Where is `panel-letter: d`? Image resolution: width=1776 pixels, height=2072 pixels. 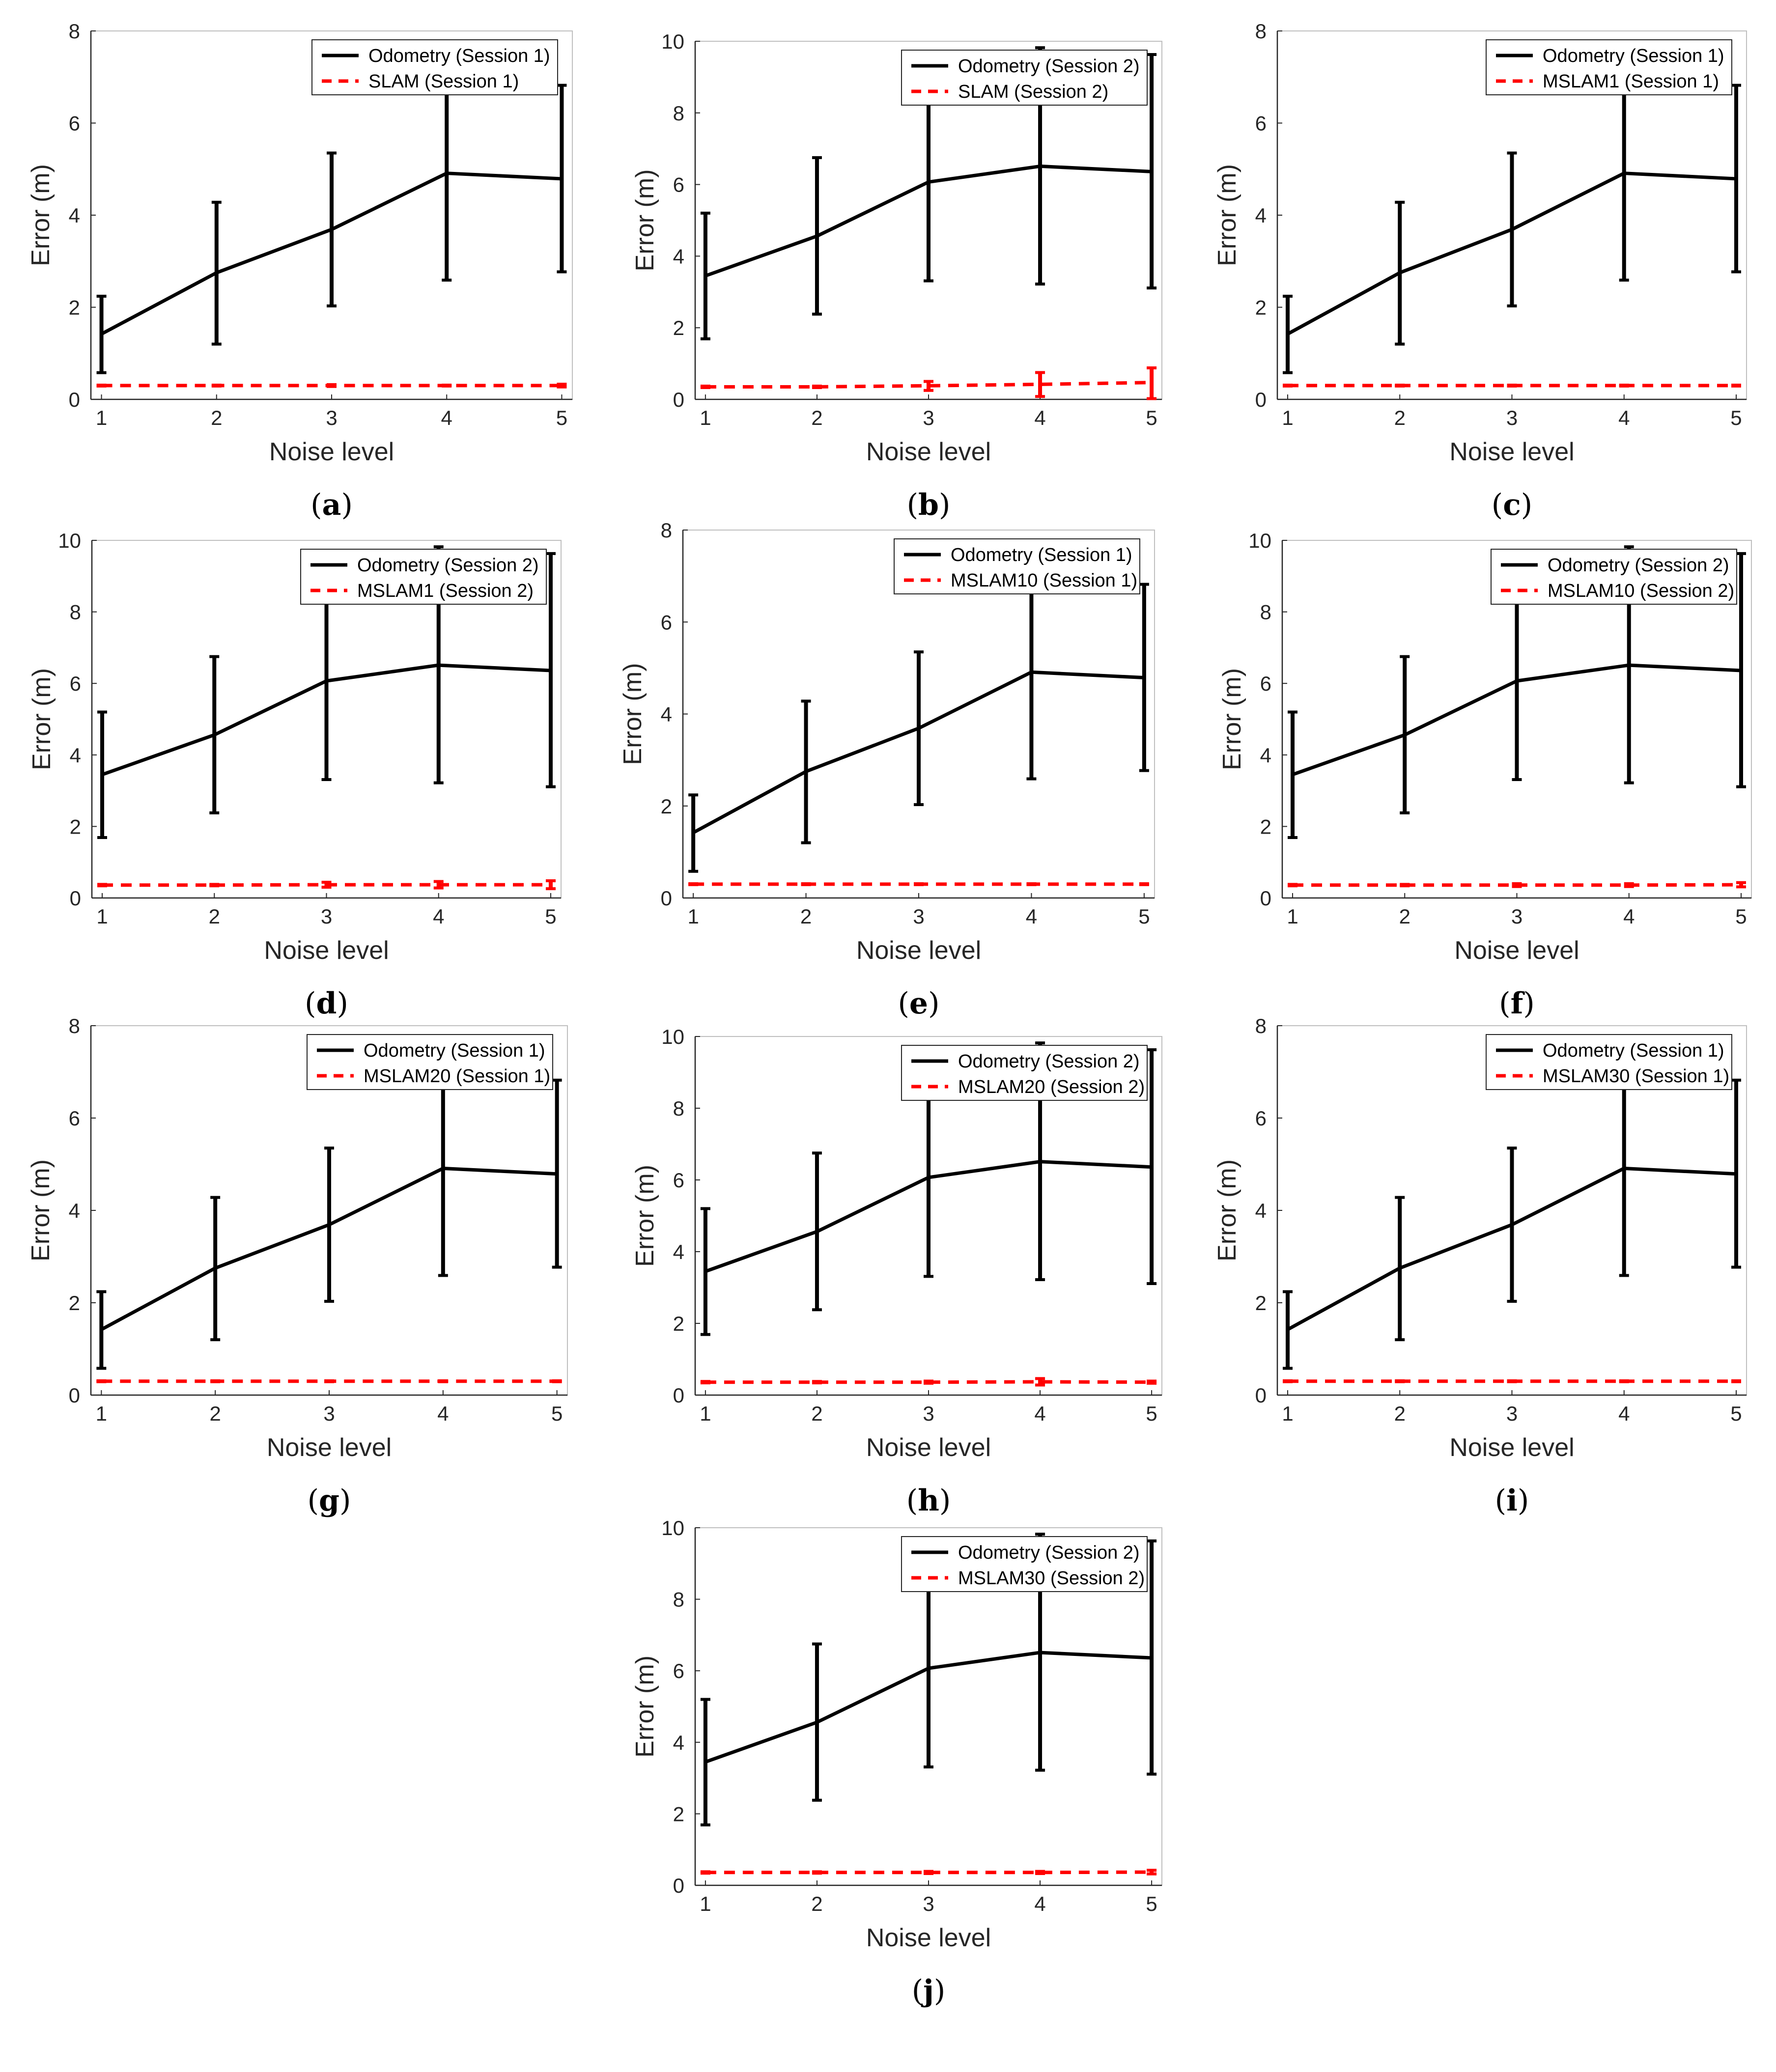
panel-letter: d is located at coordinates (326, 1003).